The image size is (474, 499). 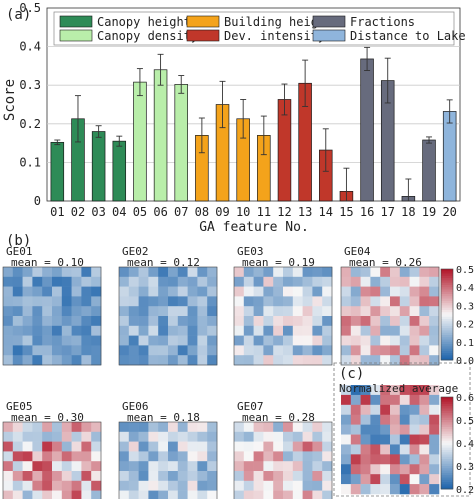 I want to click on legend-label: Dev. intensity, so click(x=274, y=36).